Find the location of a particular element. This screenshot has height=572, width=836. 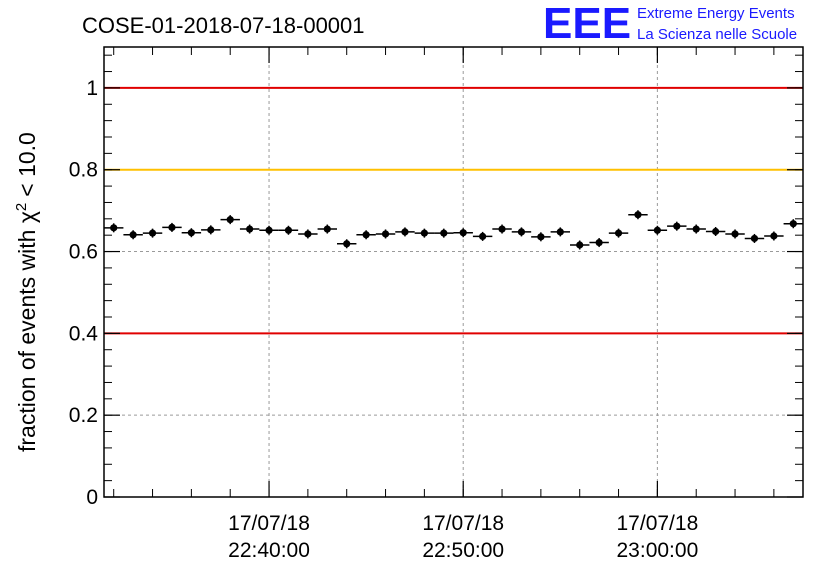

chart-title: COSE-01-2018-07-18-00001 is located at coordinates (223, 25).